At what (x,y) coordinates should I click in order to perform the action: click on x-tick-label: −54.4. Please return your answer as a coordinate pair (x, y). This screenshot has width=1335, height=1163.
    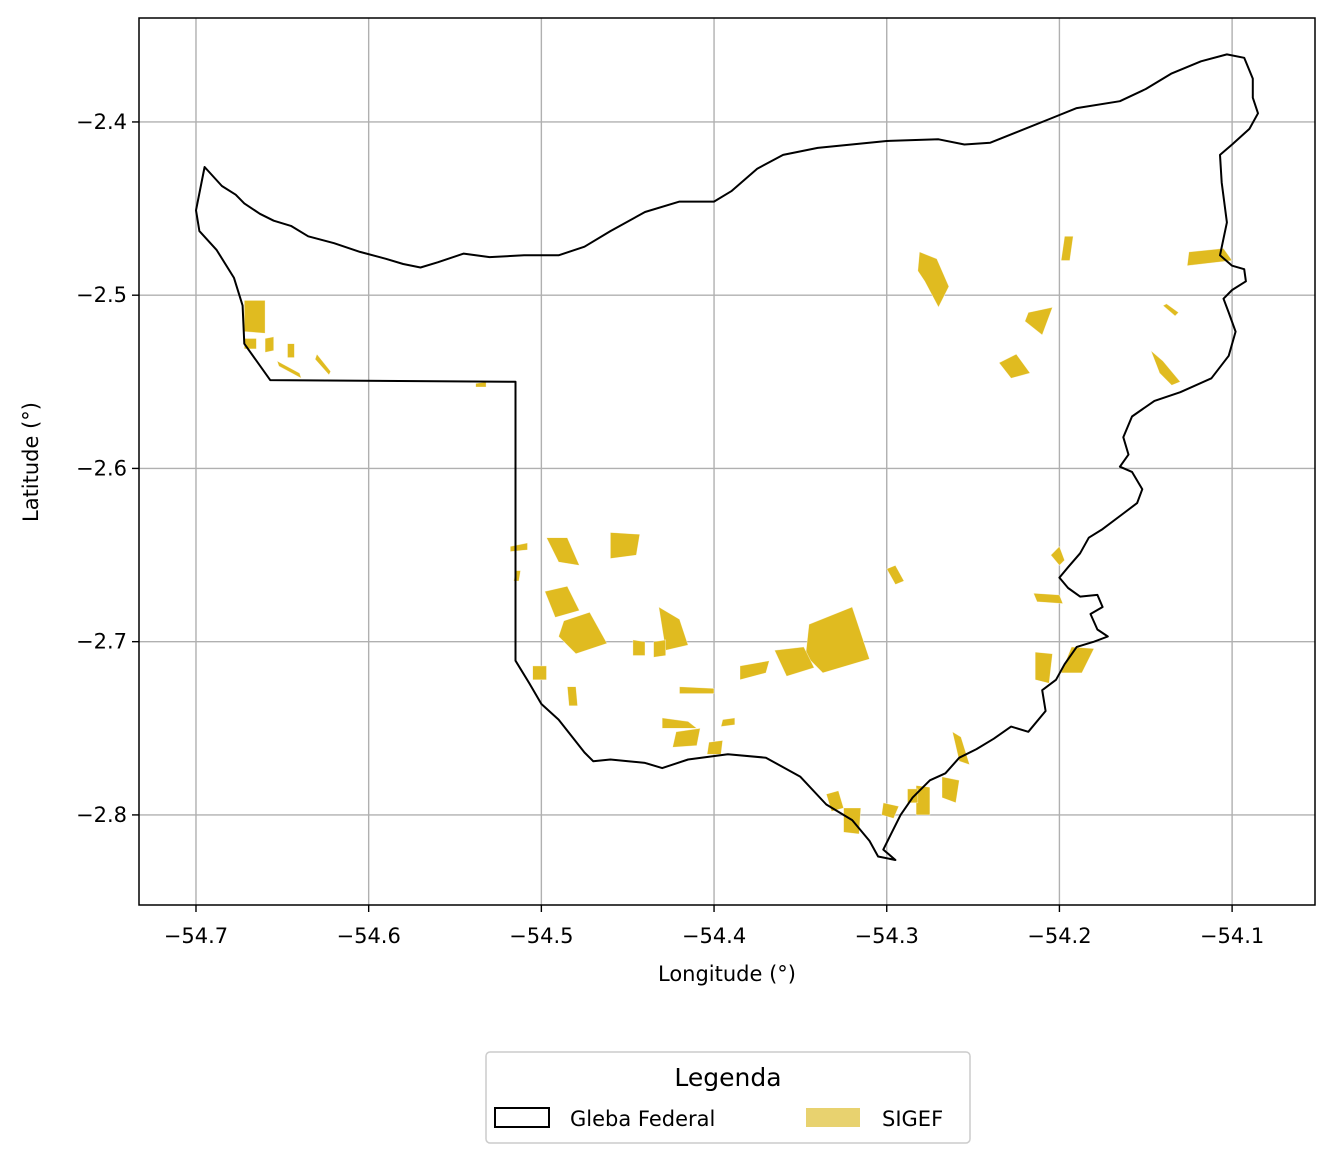
    Looking at the image, I should click on (714, 936).